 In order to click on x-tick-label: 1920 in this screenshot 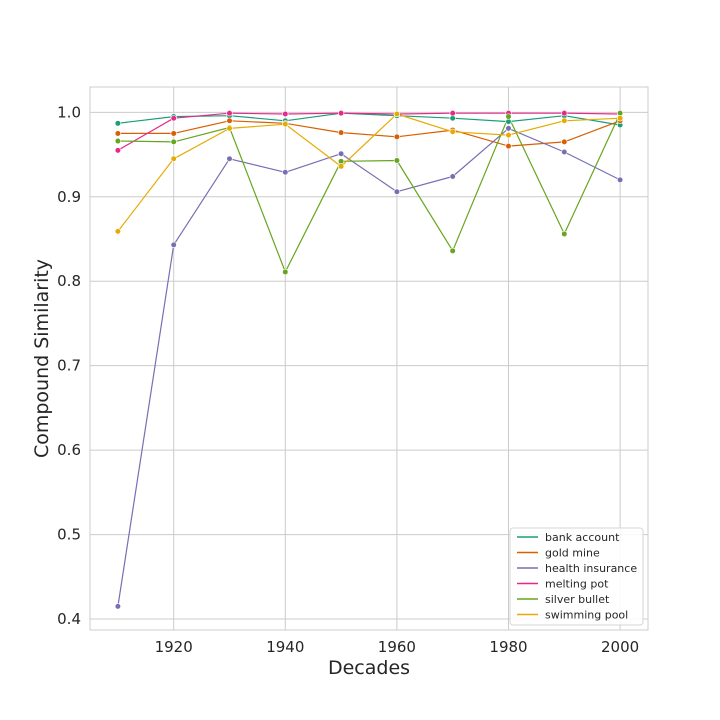, I will do `click(174, 647)`.